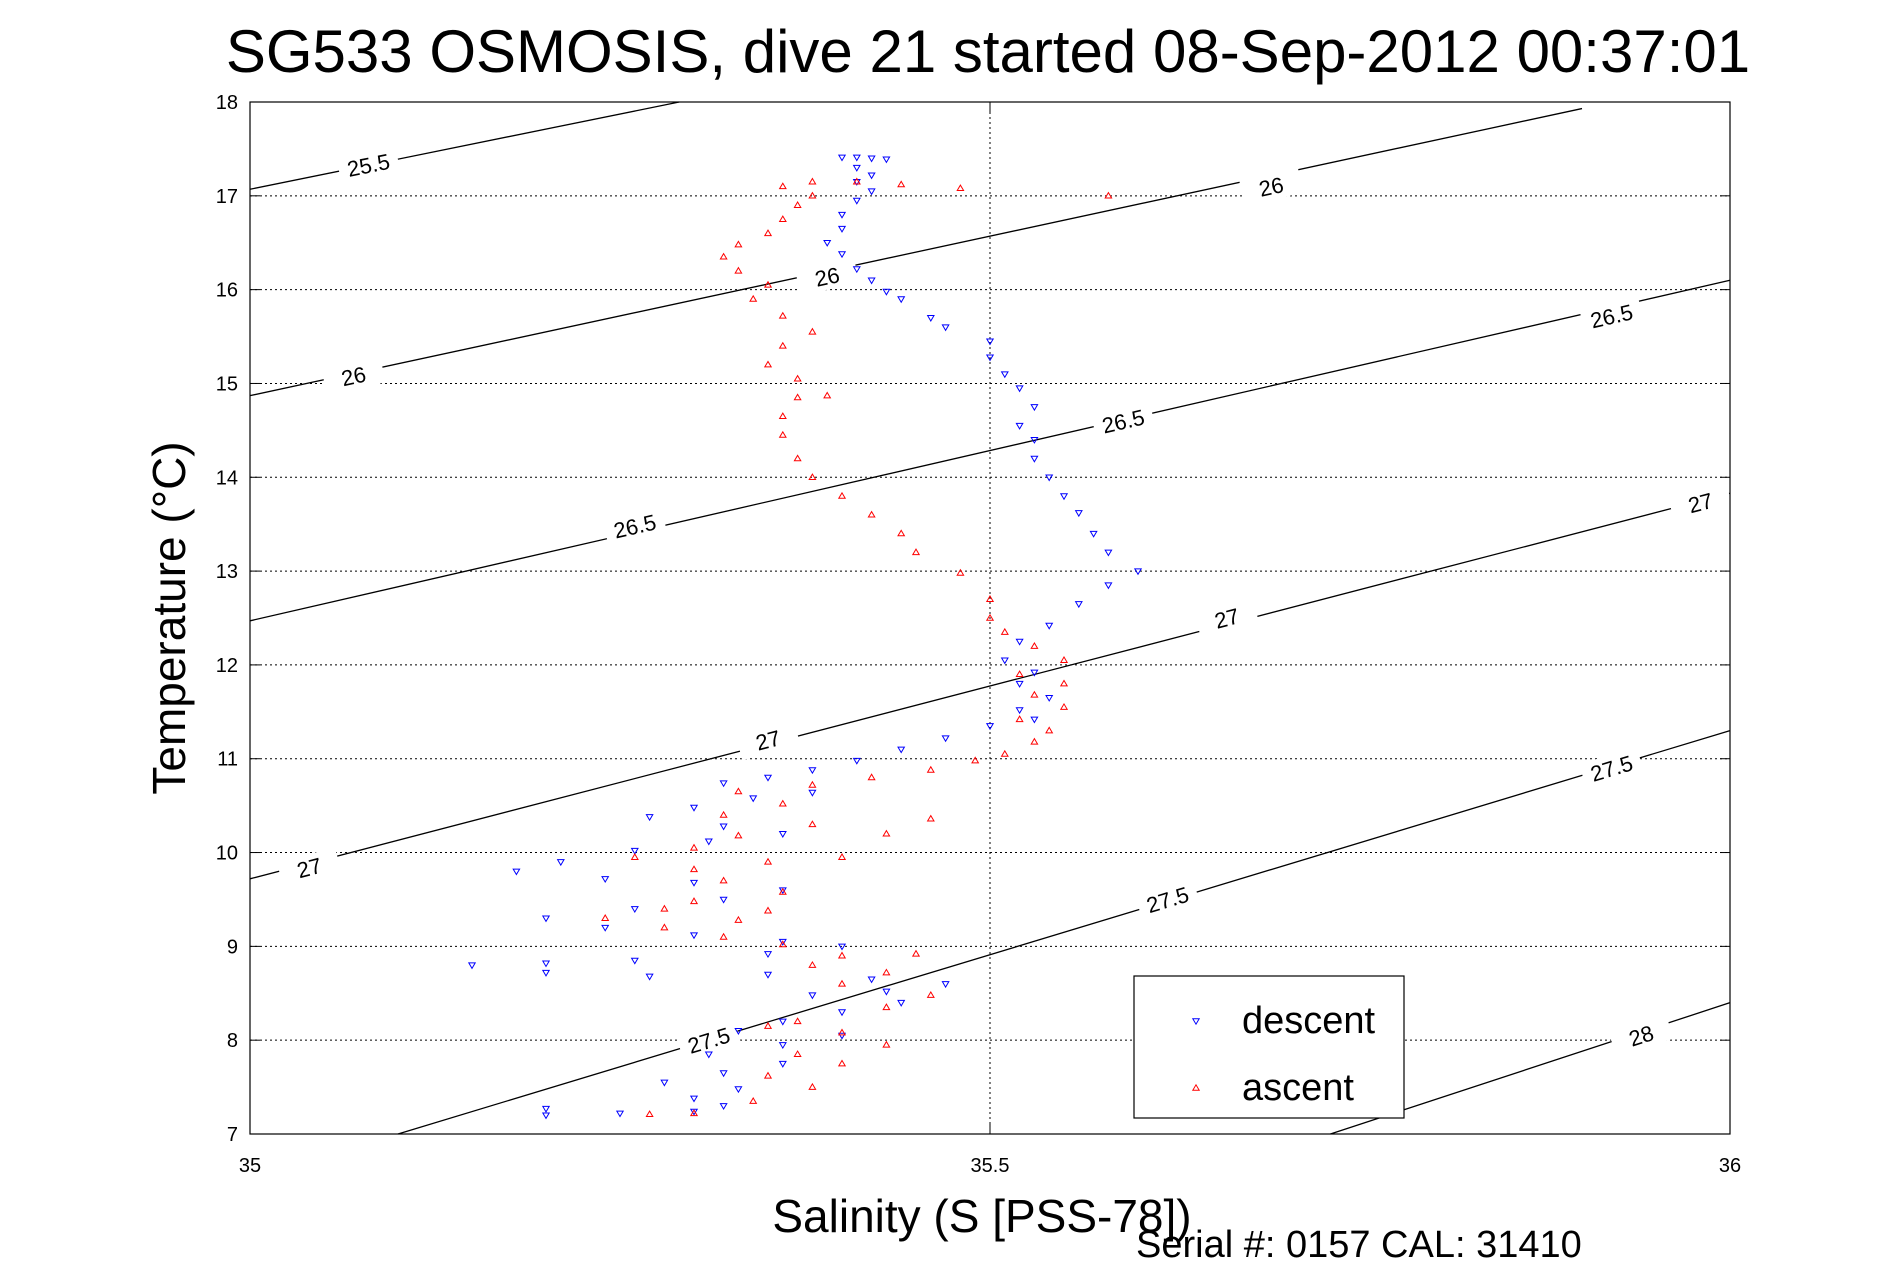 The width and height of the screenshot is (1891, 1262). Describe the element at coordinates (250, 1166) in the screenshot. I see `x-tick-label: 35` at that location.